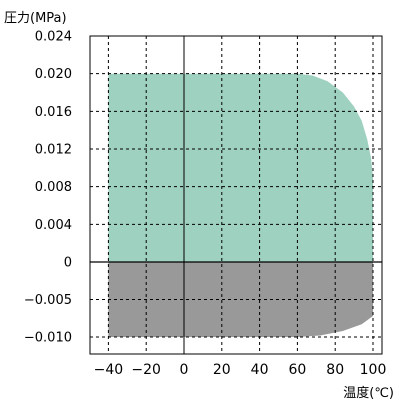  I want to click on x-tick-label: 80, so click(335, 370).